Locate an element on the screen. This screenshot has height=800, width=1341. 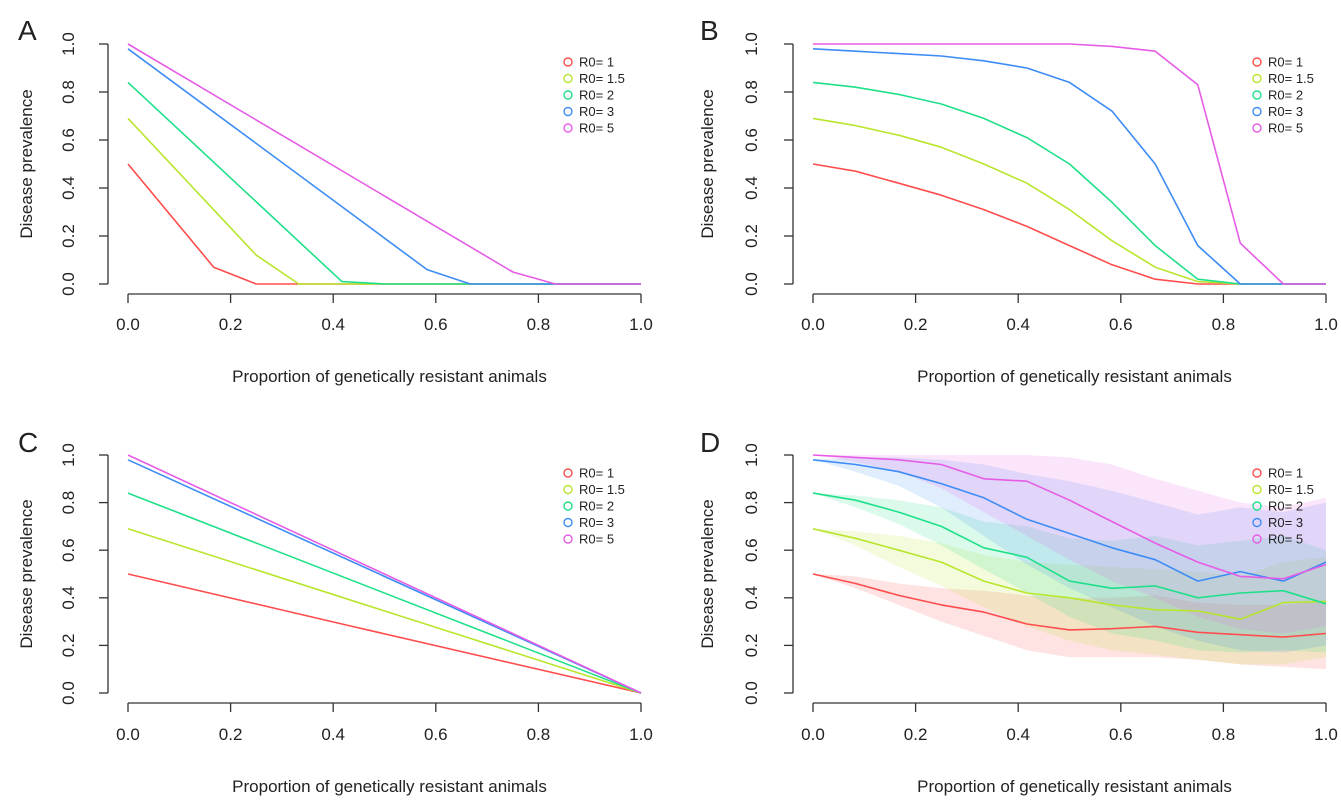
panel-label: D is located at coordinates (710, 442).